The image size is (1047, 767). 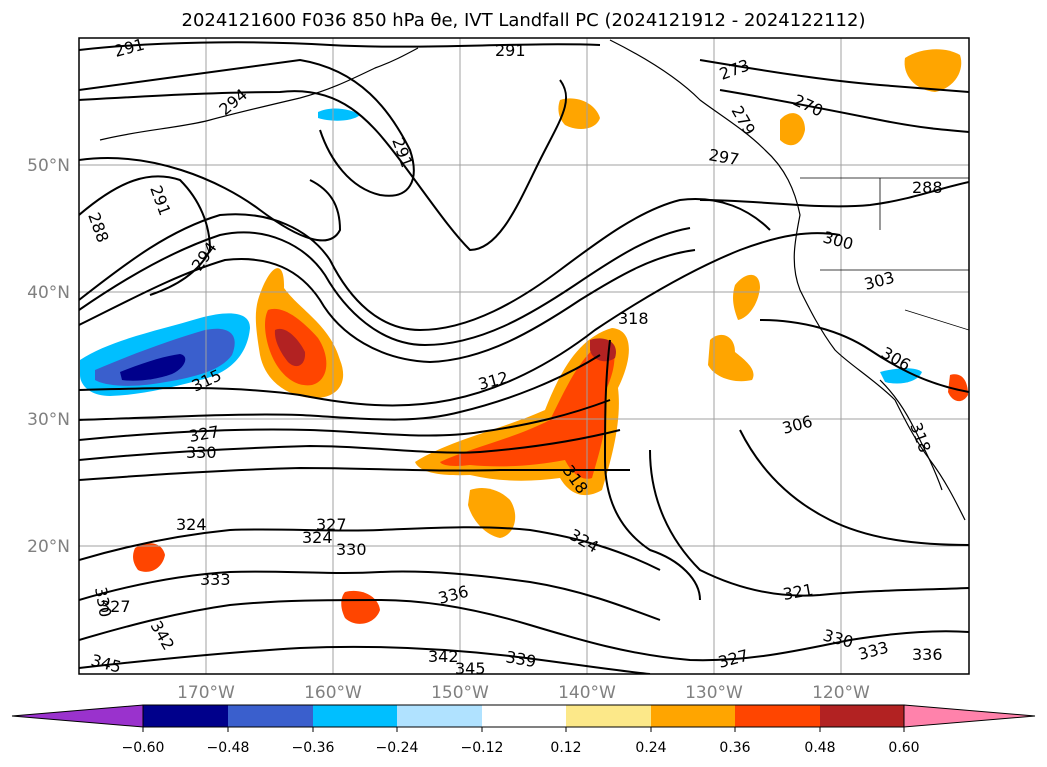 I want to click on colorbar-tick-label: 0.36, so click(x=734, y=748).